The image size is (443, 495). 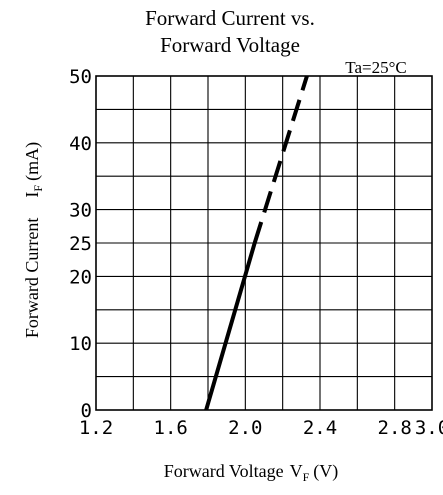 I want to click on y-tick-label: 20, so click(x=80, y=277).